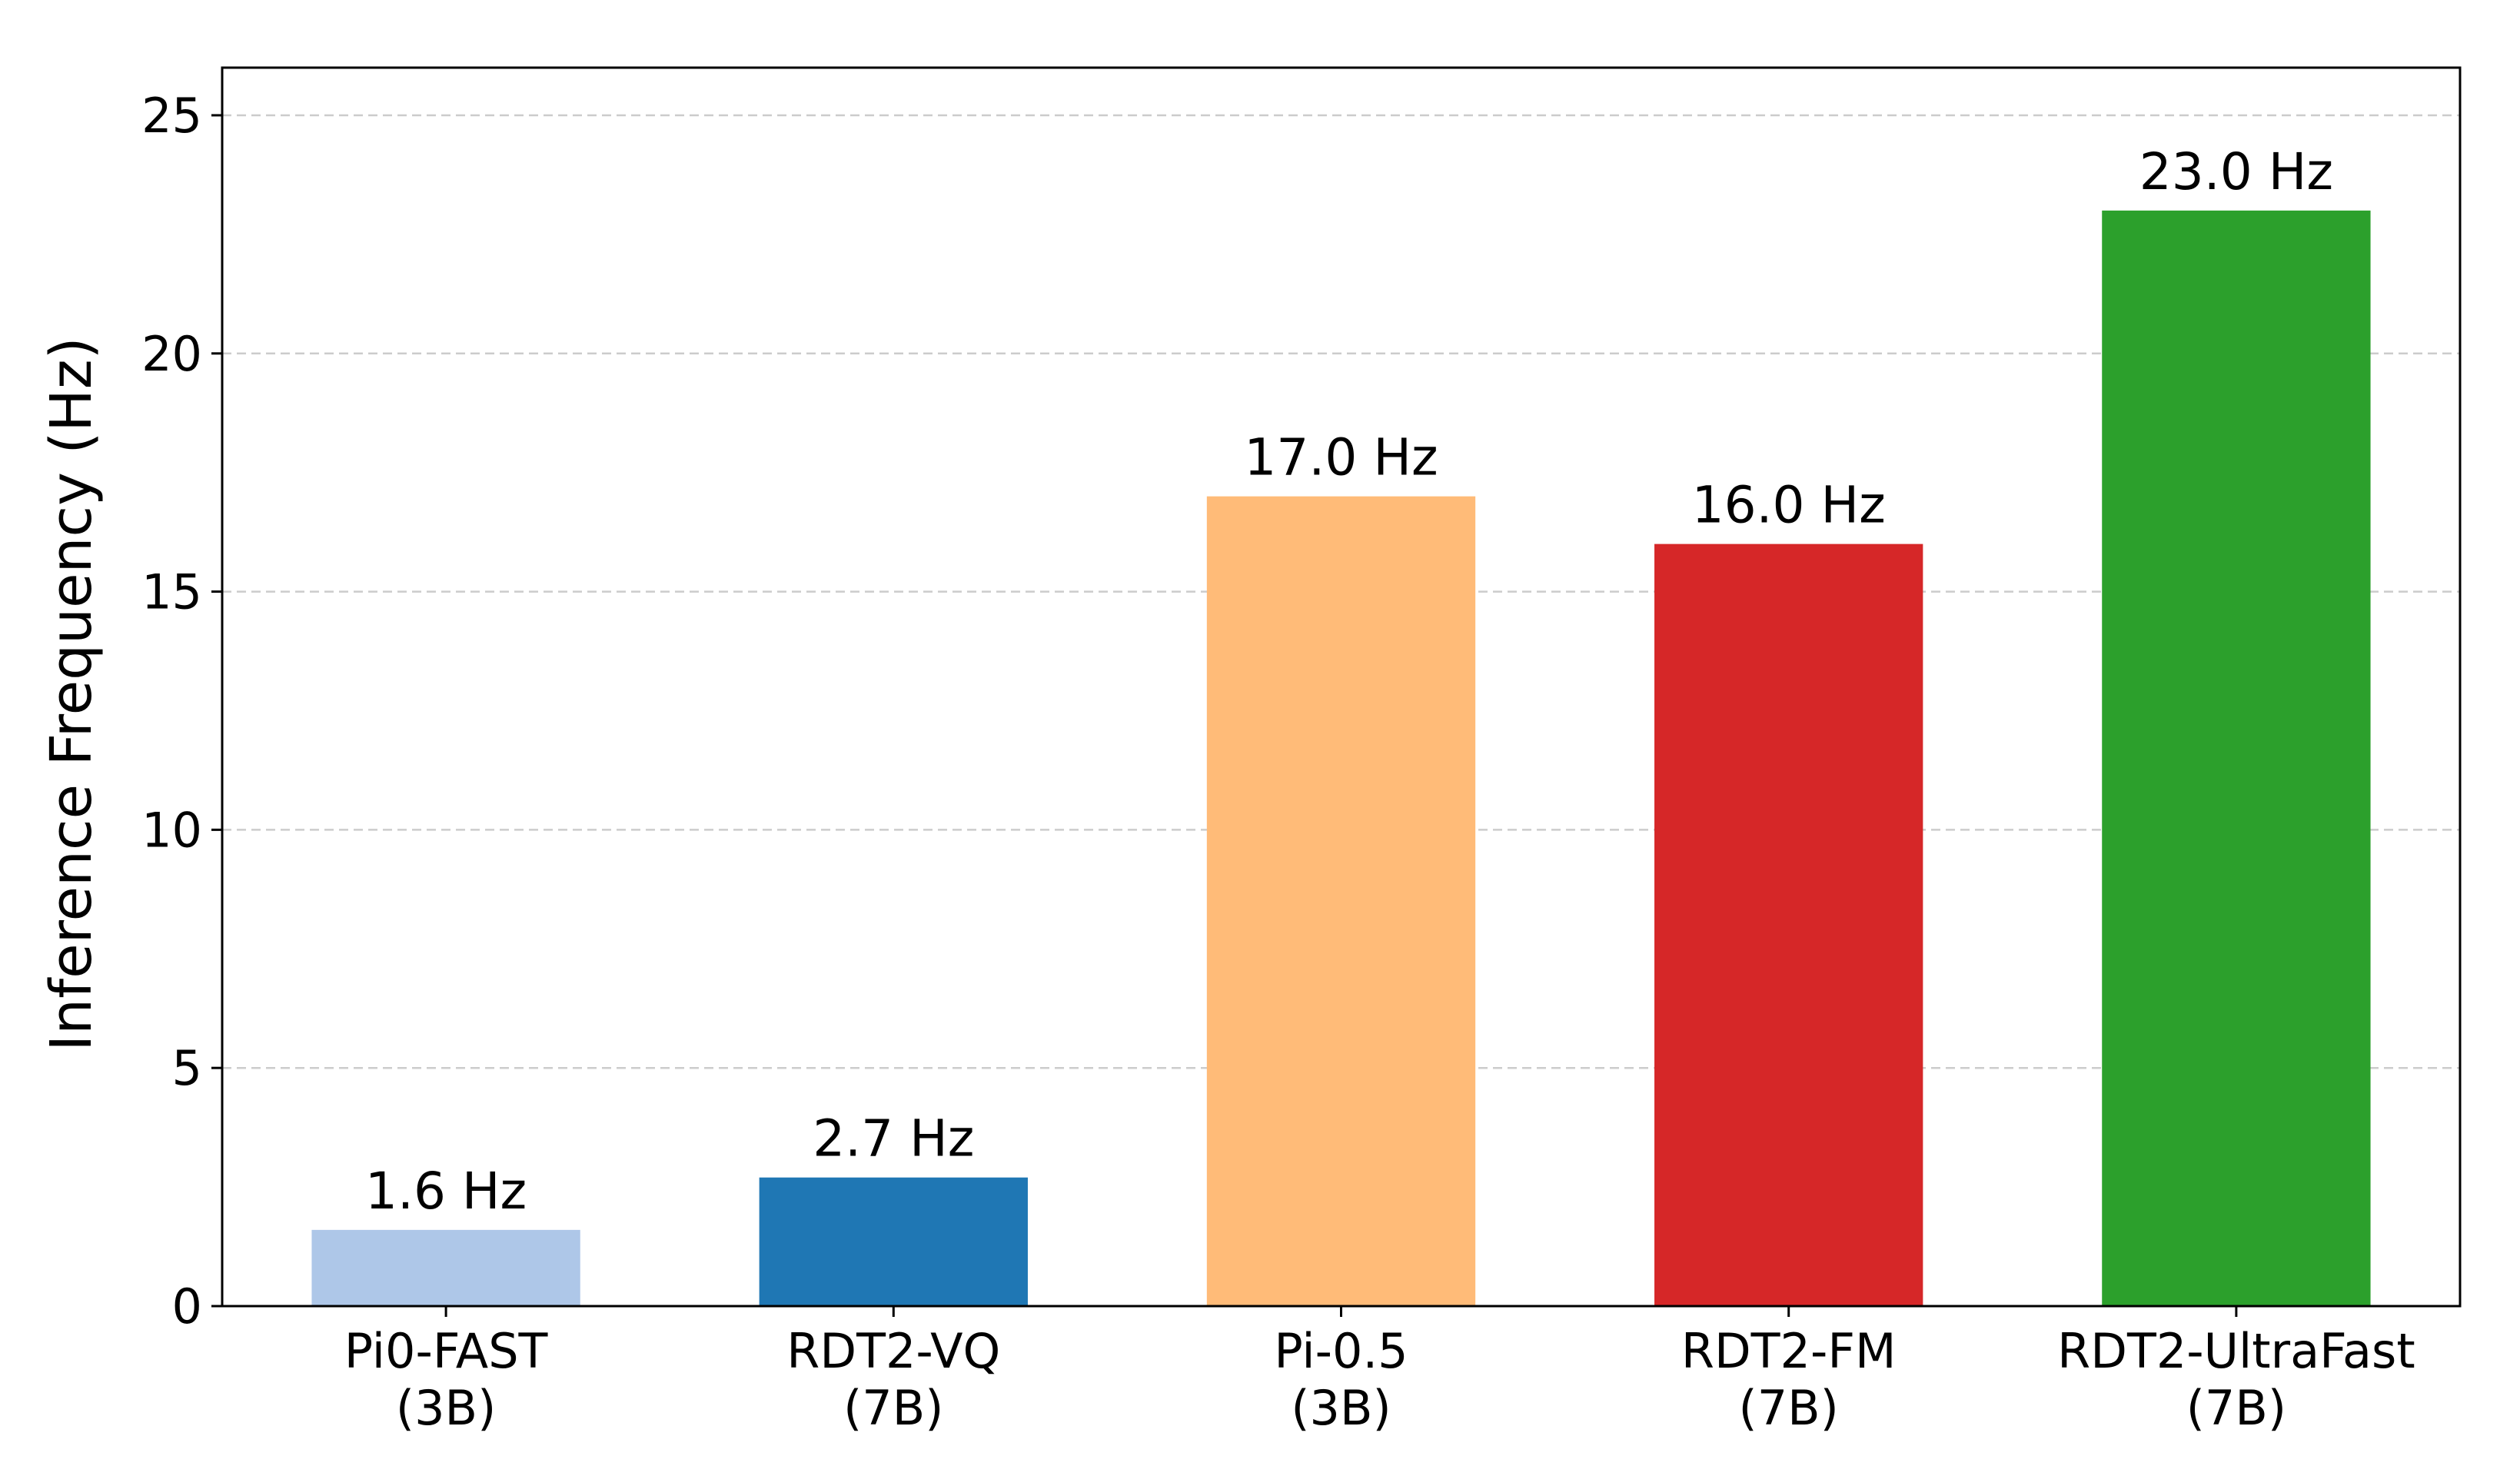 The width and height of the screenshot is (2520, 1476). Describe the element at coordinates (171, 116) in the screenshot. I see `y-tick-label: 25` at that location.